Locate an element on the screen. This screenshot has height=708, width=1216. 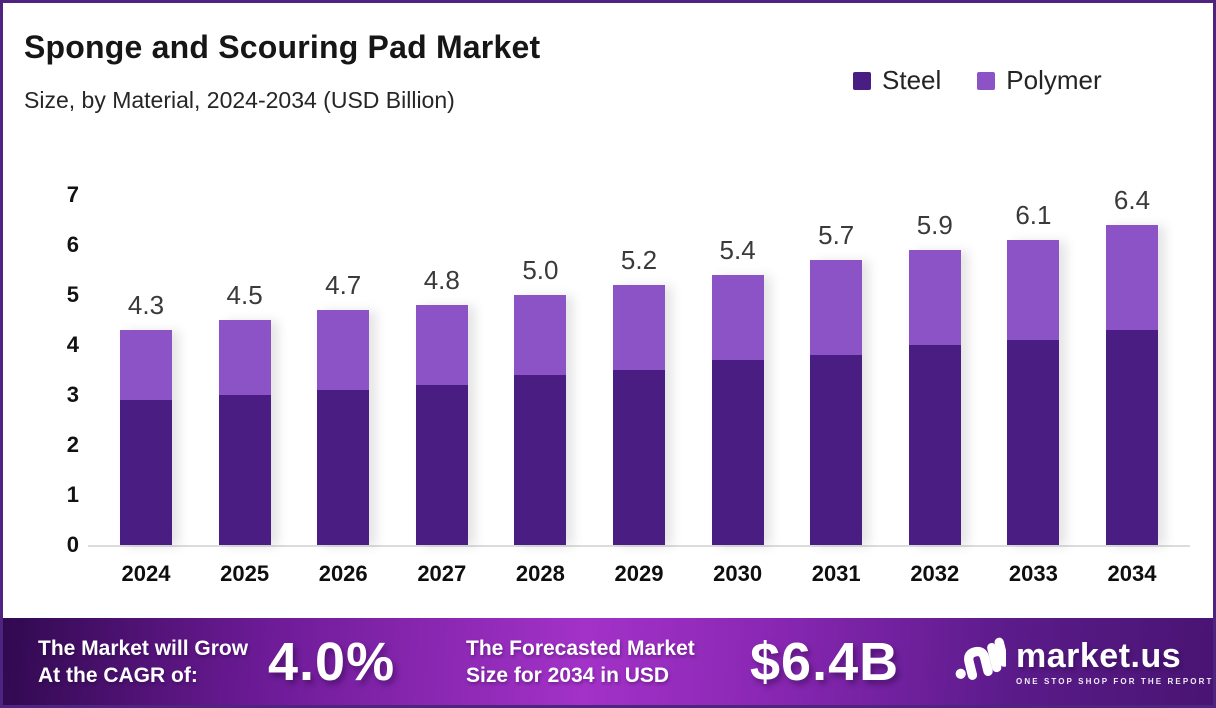
x-axis-label-2029: 2029 is located at coordinates (639, 573).